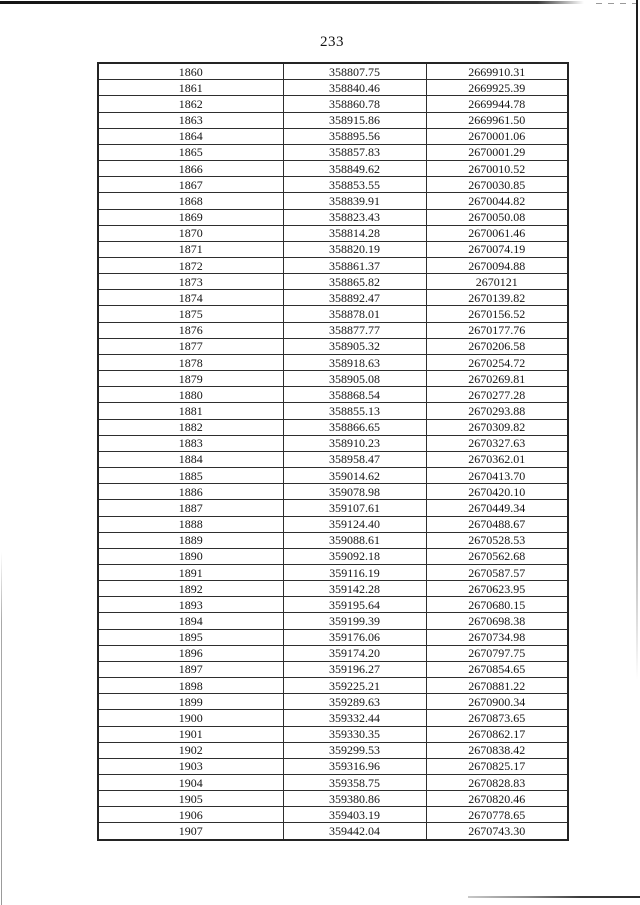  Describe the element at coordinates (354, 589) in the screenshot. I see `table-cell: 359142.28` at that location.